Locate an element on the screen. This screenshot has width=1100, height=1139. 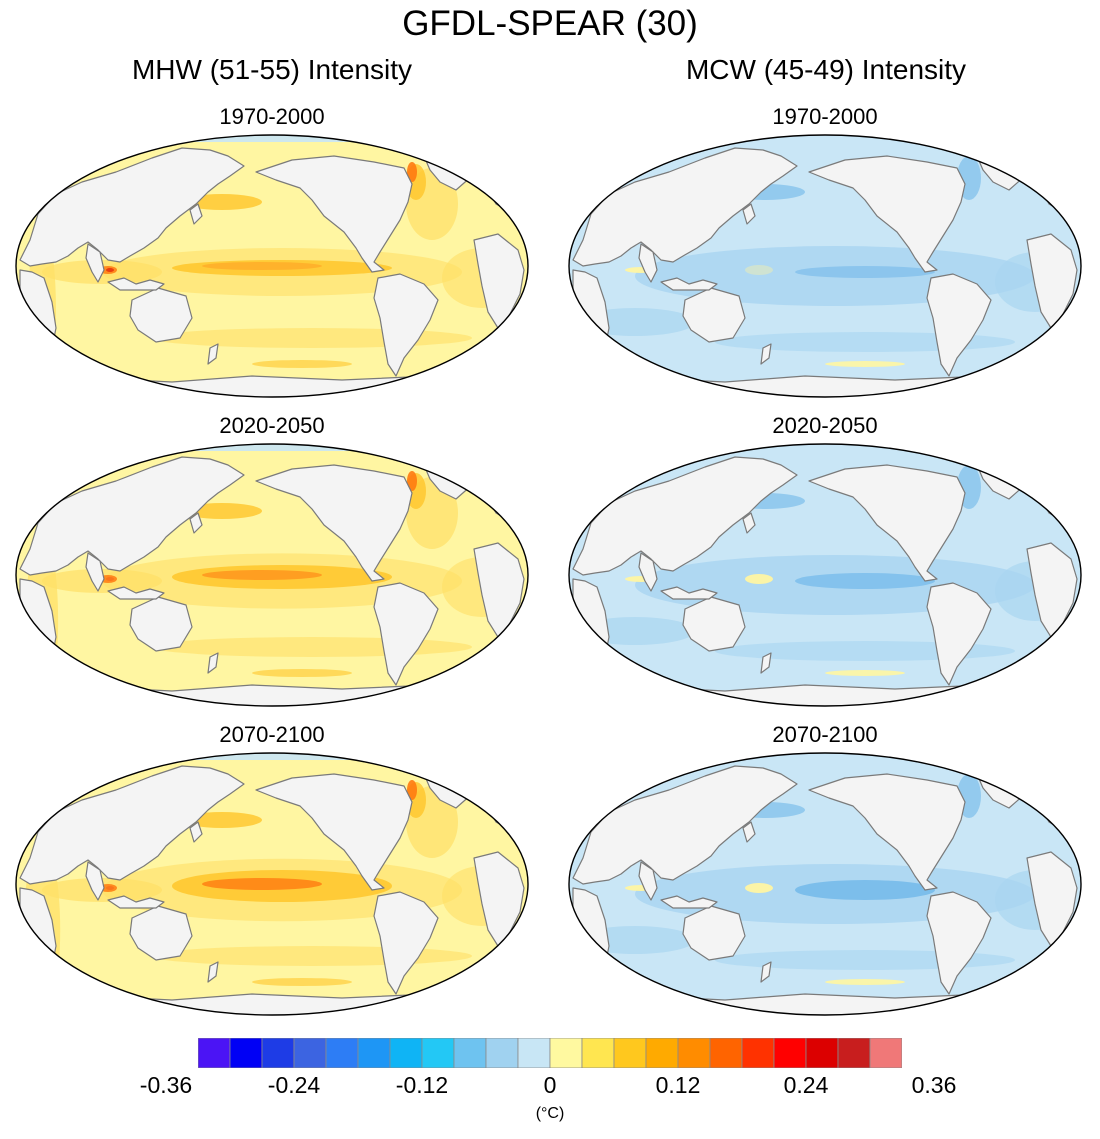
map-mcw-1970-2000 is located at coordinates (825, 266).